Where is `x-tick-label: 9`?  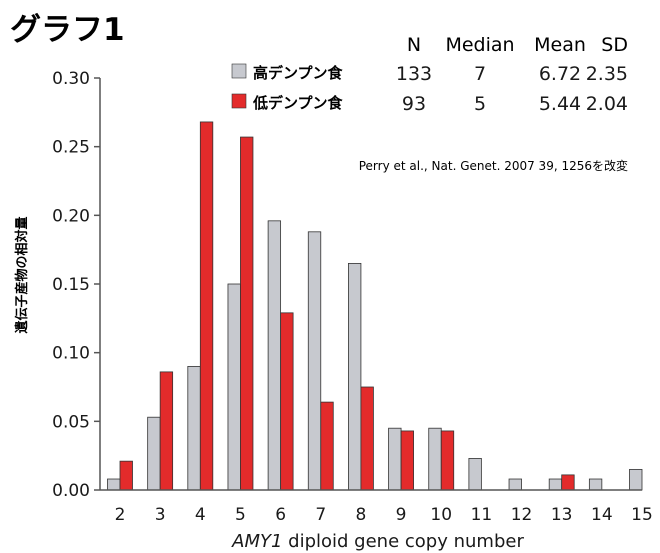 x-tick-label: 9 is located at coordinates (401, 515).